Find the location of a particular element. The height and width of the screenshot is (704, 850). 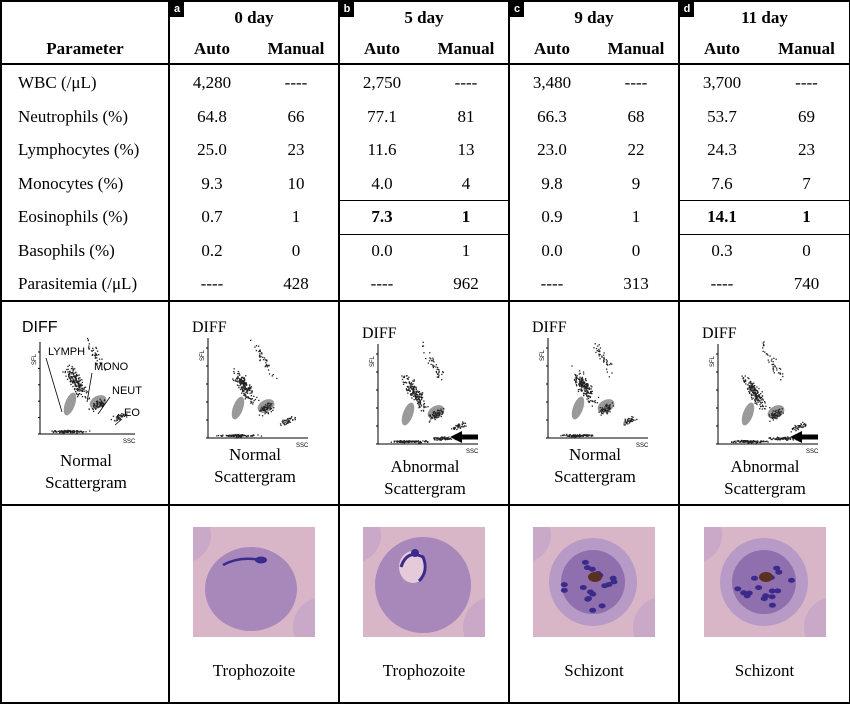

table-cell: 9.8 is located at coordinates (552, 183).